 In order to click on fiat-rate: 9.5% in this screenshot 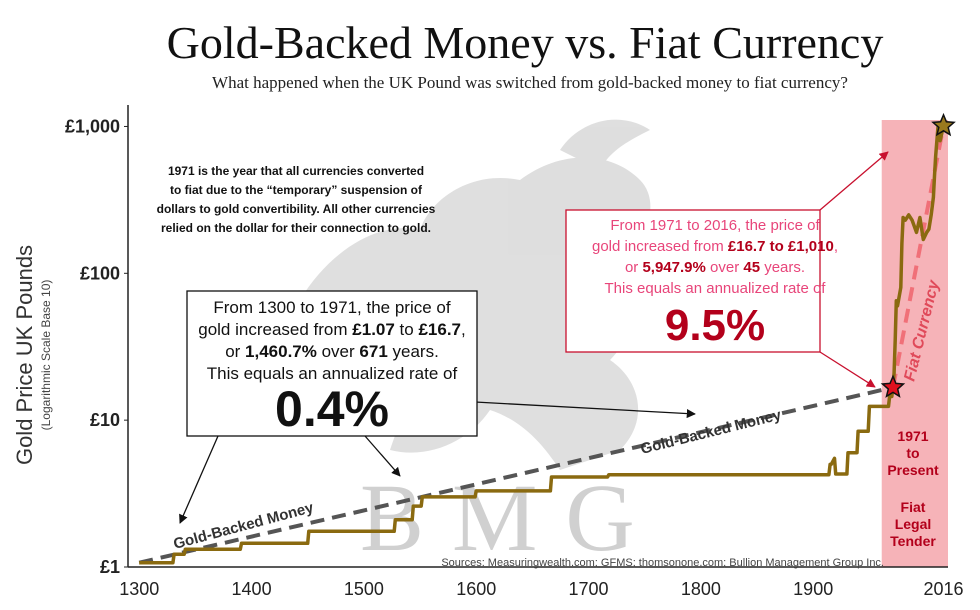, I will do `click(715, 325)`.